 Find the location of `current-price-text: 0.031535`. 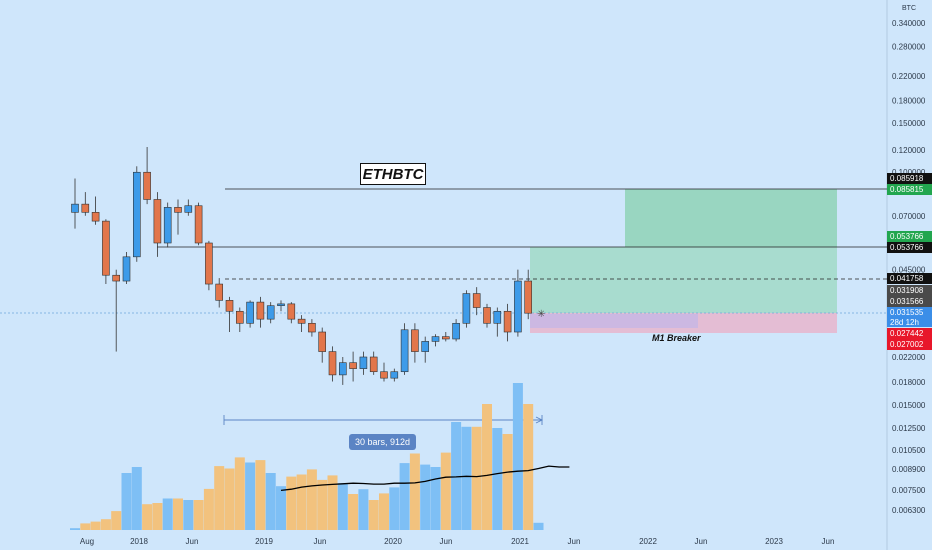

current-price-text: 0.031535 is located at coordinates (907, 312).